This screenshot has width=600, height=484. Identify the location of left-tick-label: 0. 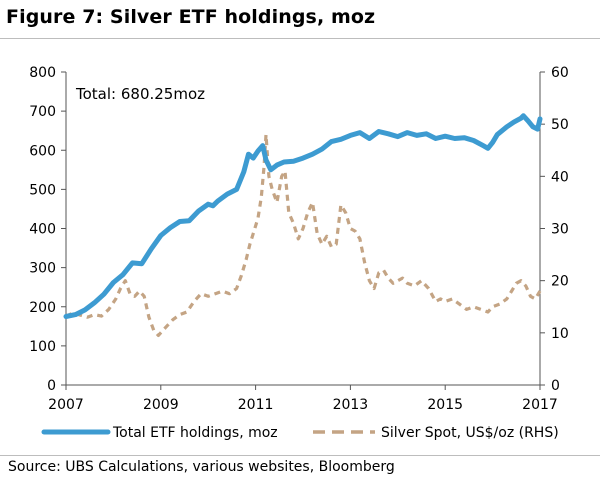
(51, 386).